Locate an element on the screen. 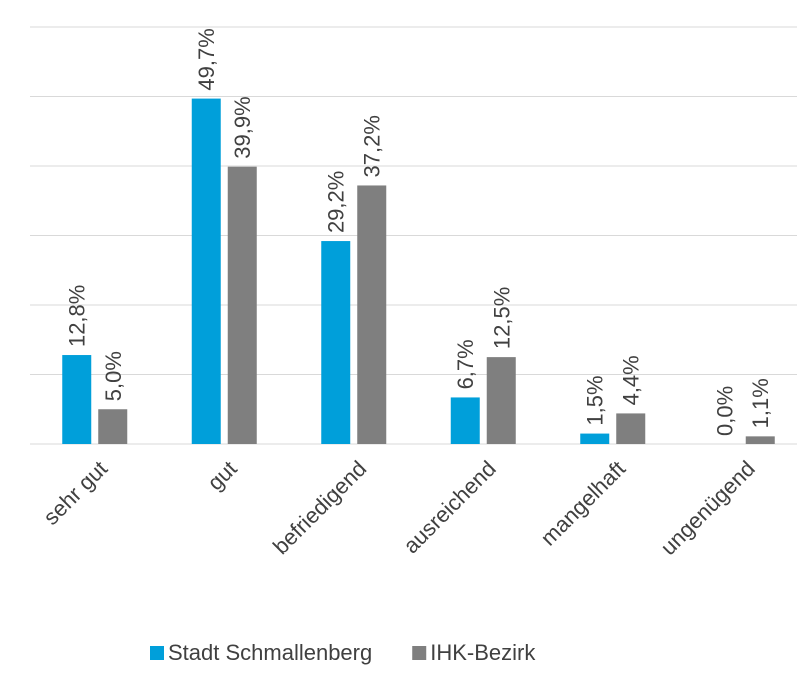 Image resolution: width=797 pixels, height=674 pixels. data-label: 4,4% is located at coordinates (631, 380).